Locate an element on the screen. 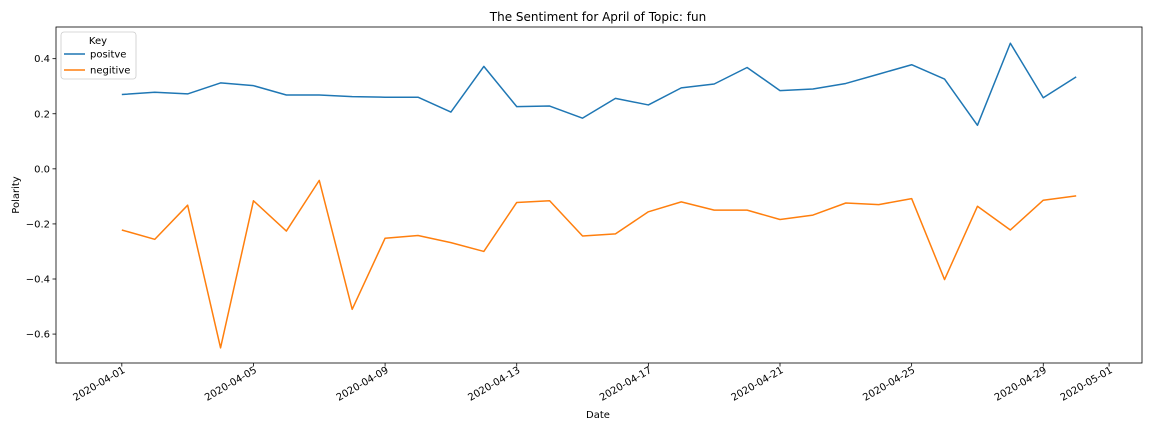 Image resolution: width=1152 pixels, height=432 pixels. x-tick-label: 2020-04-01 is located at coordinates (99, 384).